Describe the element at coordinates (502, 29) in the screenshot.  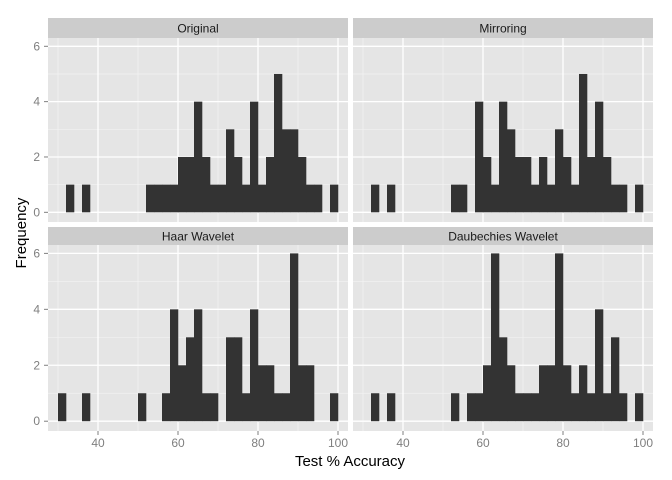
I see `facet-strip-label: Mirroring` at that location.